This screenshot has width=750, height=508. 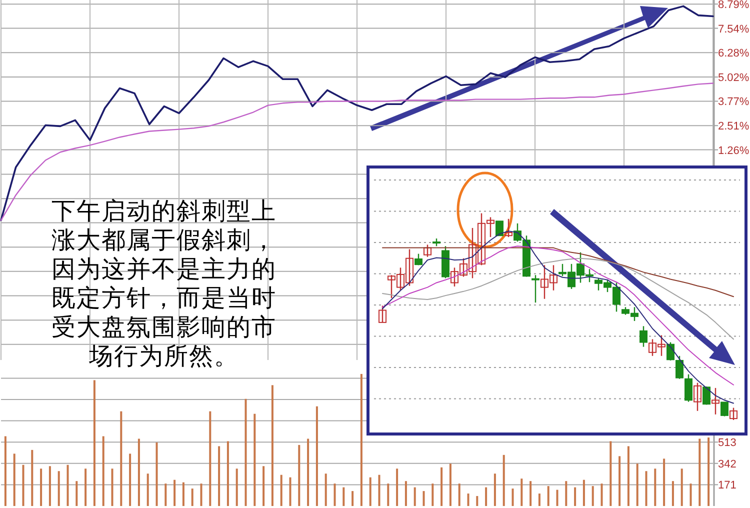 What do you see at coordinates (734, 54) in the screenshot?
I see `y-tick-label: 6.28%` at bounding box center [734, 54].